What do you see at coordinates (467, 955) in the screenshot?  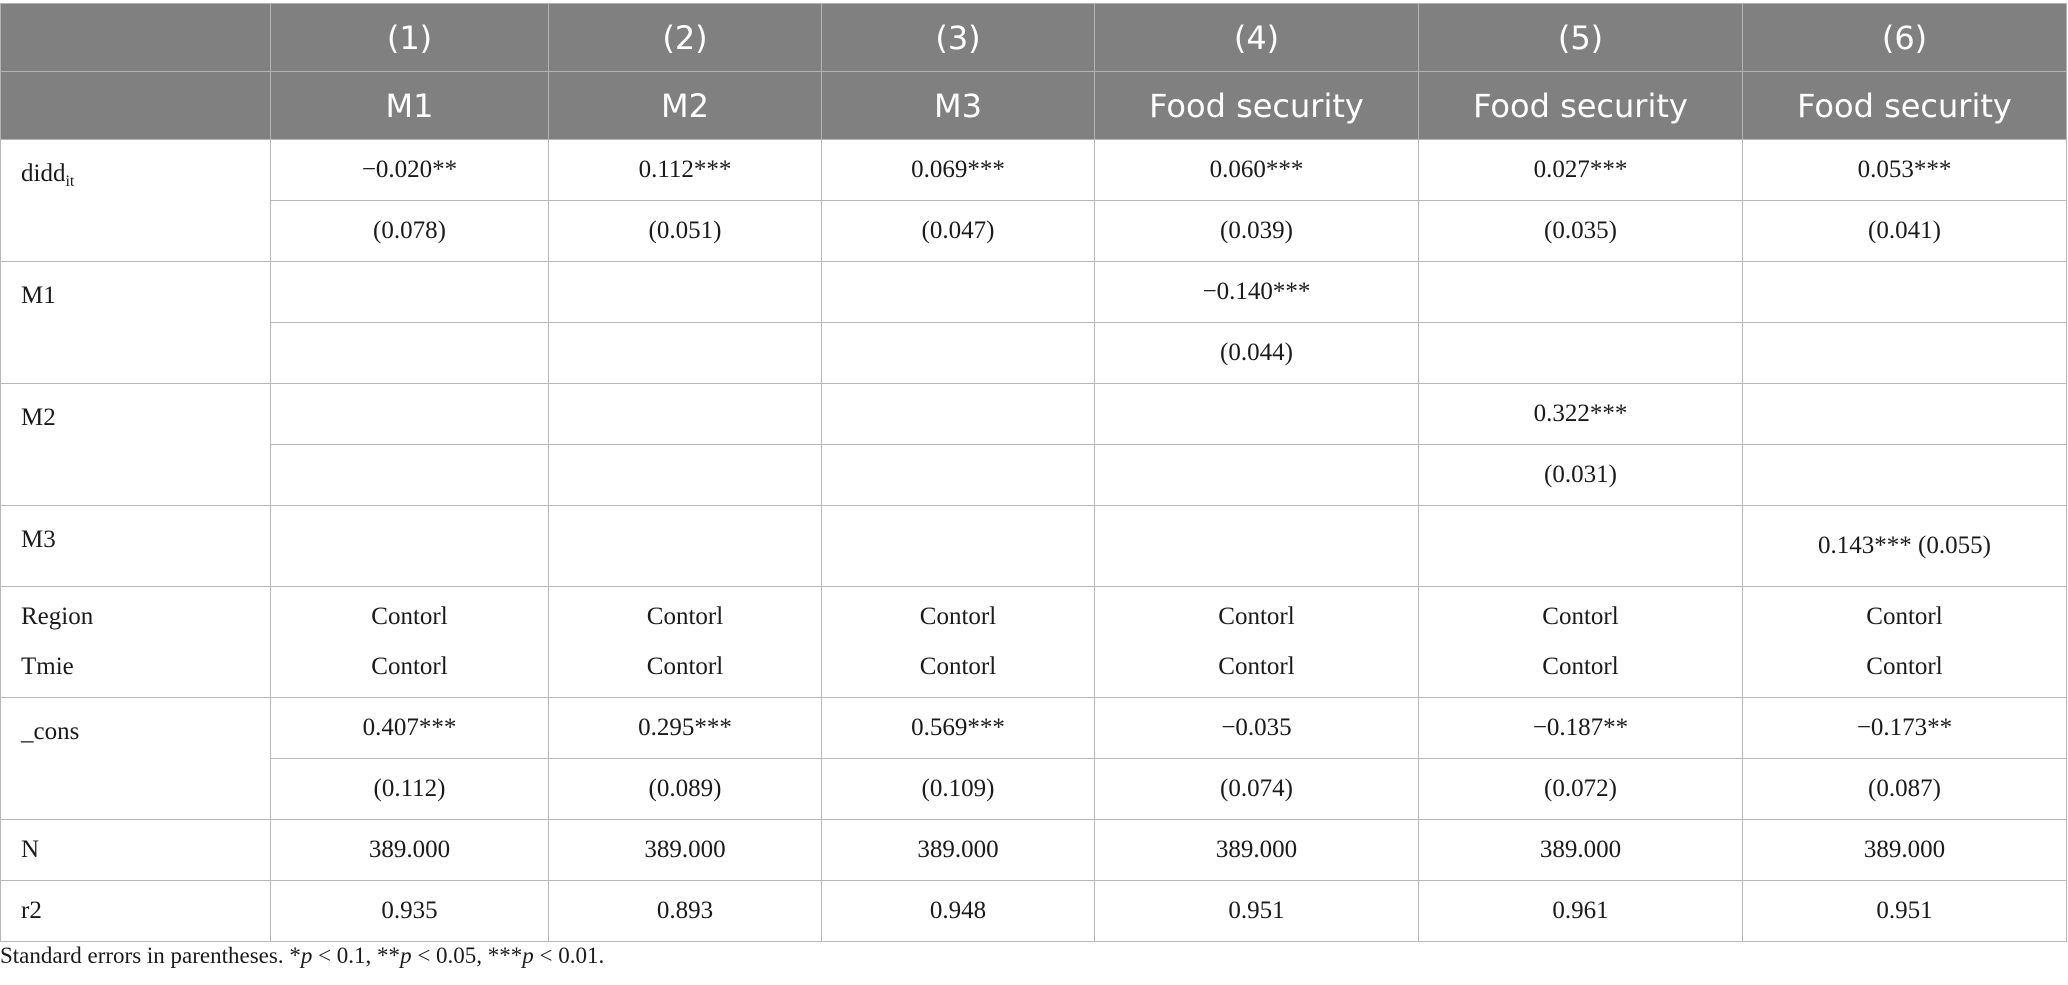 I see `footnote-text: < 0.05, ***` at bounding box center [467, 955].